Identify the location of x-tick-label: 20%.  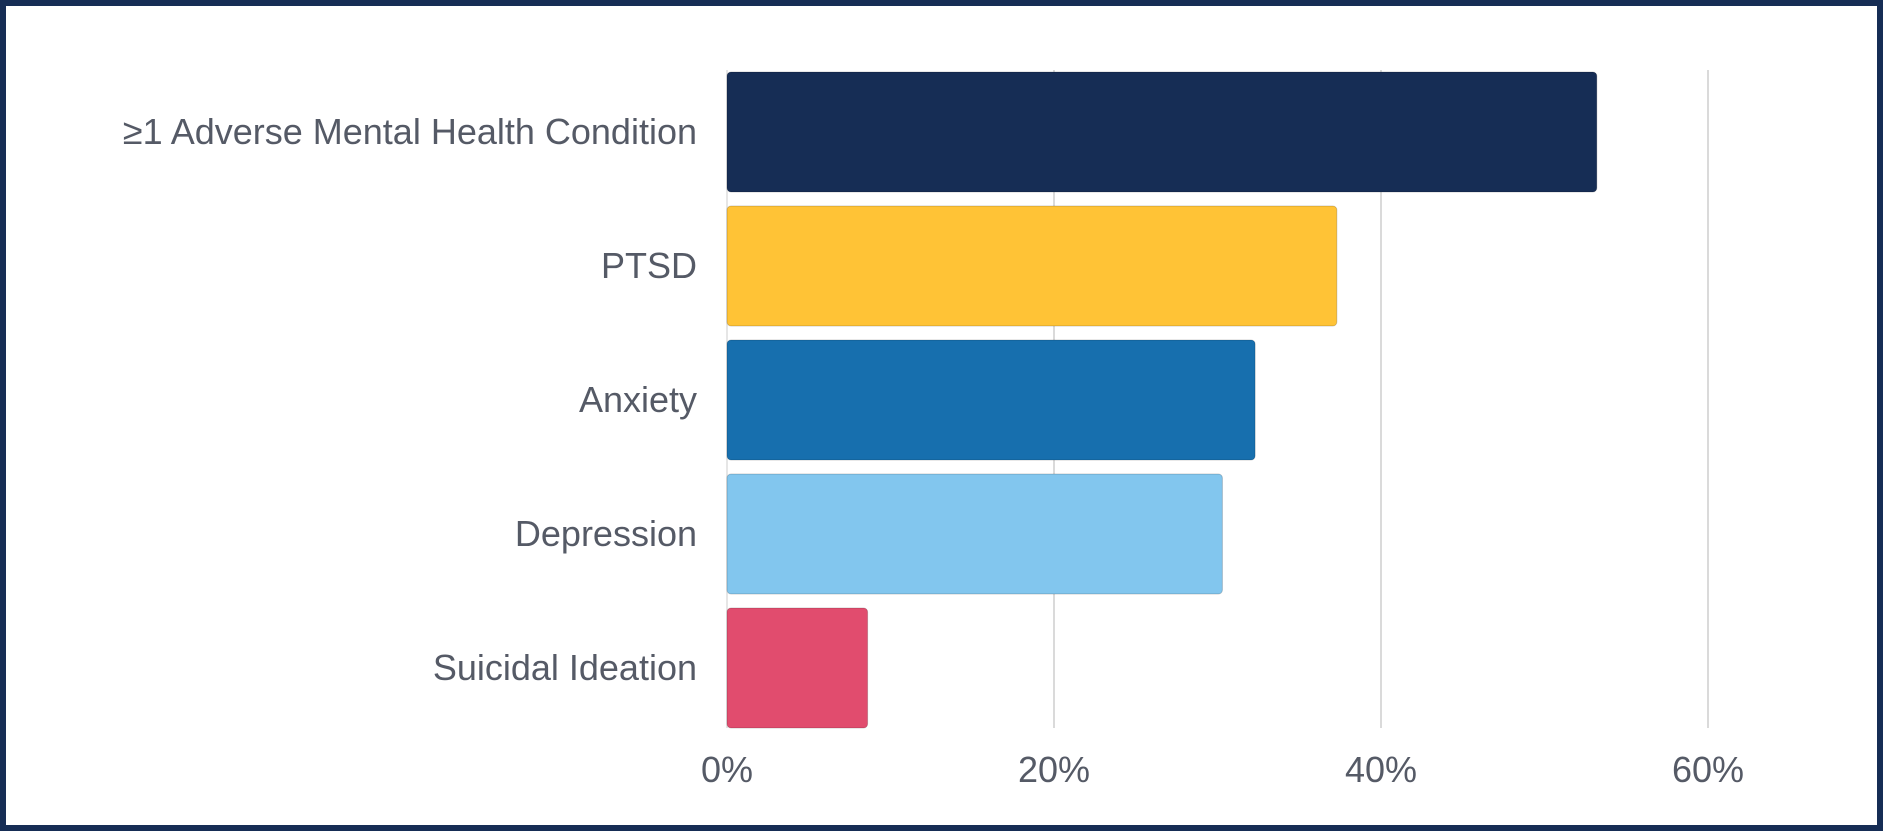
(1054, 769).